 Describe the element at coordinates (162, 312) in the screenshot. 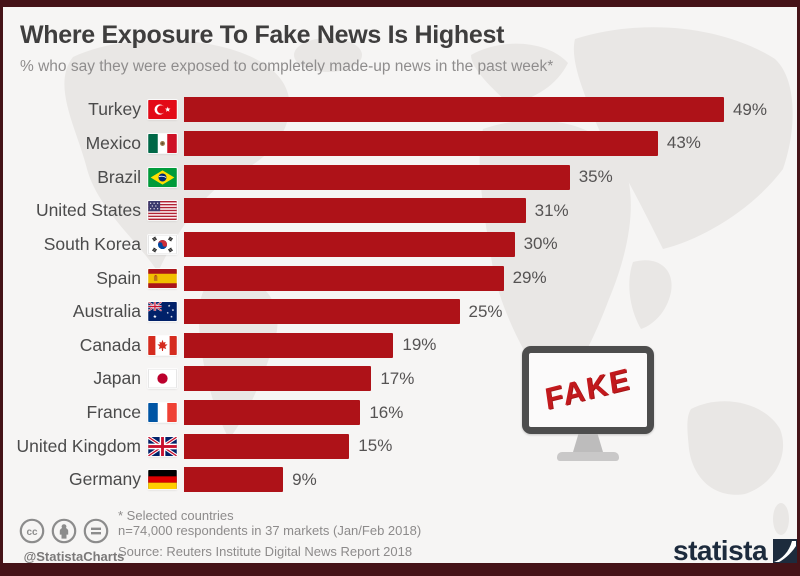

I see `australia-flag-icon` at that location.